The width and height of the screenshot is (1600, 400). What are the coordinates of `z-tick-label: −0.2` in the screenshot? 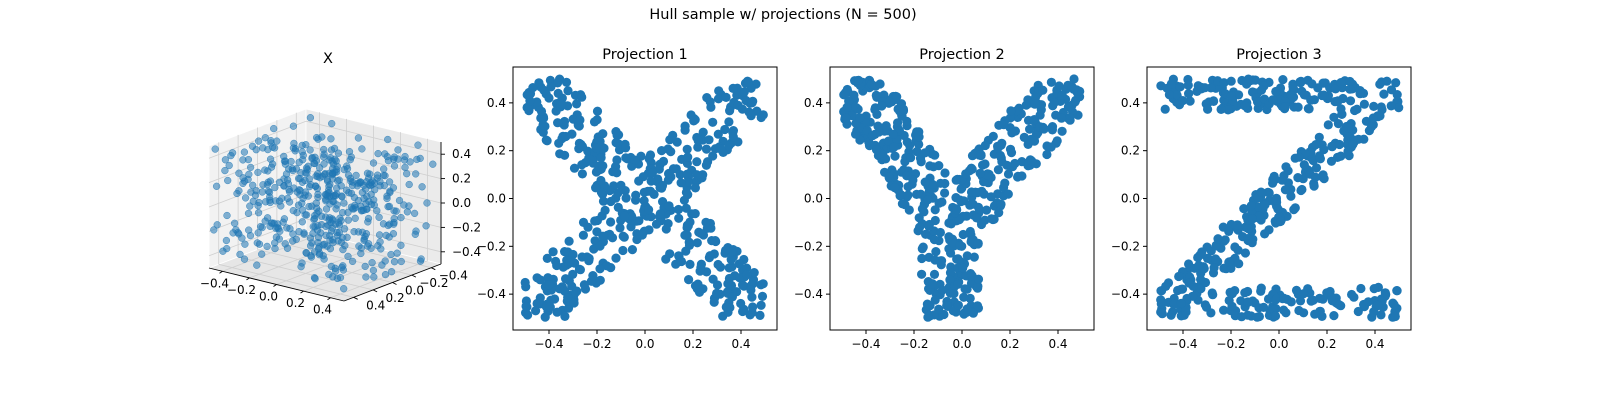 It's located at (466, 227).